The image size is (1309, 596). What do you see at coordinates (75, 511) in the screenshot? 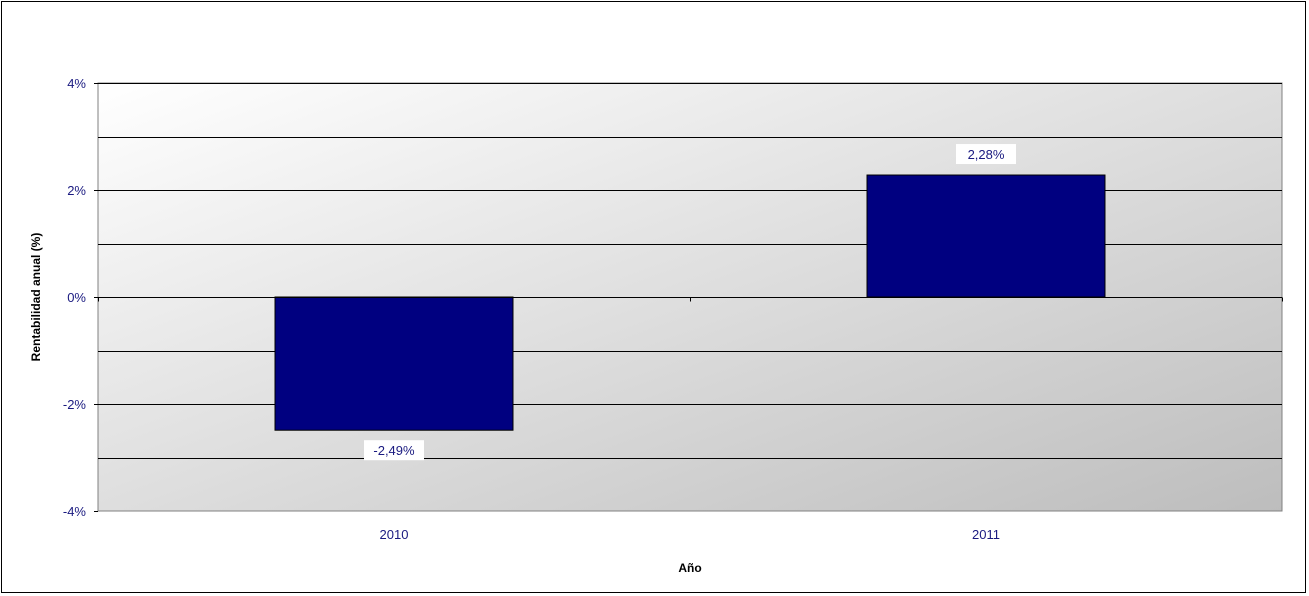
I see `y-tick-label: -4%` at bounding box center [75, 511].